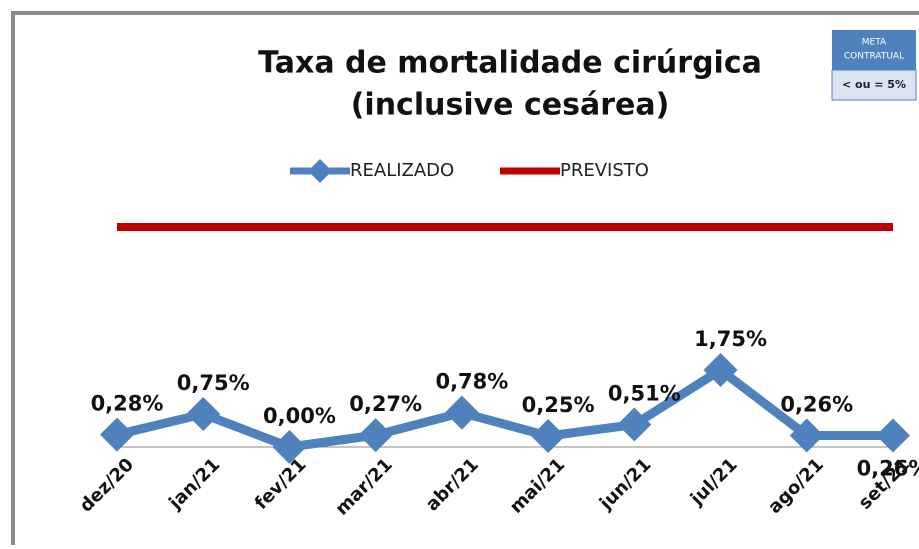 This screenshot has height=549, width=919. What do you see at coordinates (644, 394) in the screenshot?
I see `data-label: 0,51%` at bounding box center [644, 394].